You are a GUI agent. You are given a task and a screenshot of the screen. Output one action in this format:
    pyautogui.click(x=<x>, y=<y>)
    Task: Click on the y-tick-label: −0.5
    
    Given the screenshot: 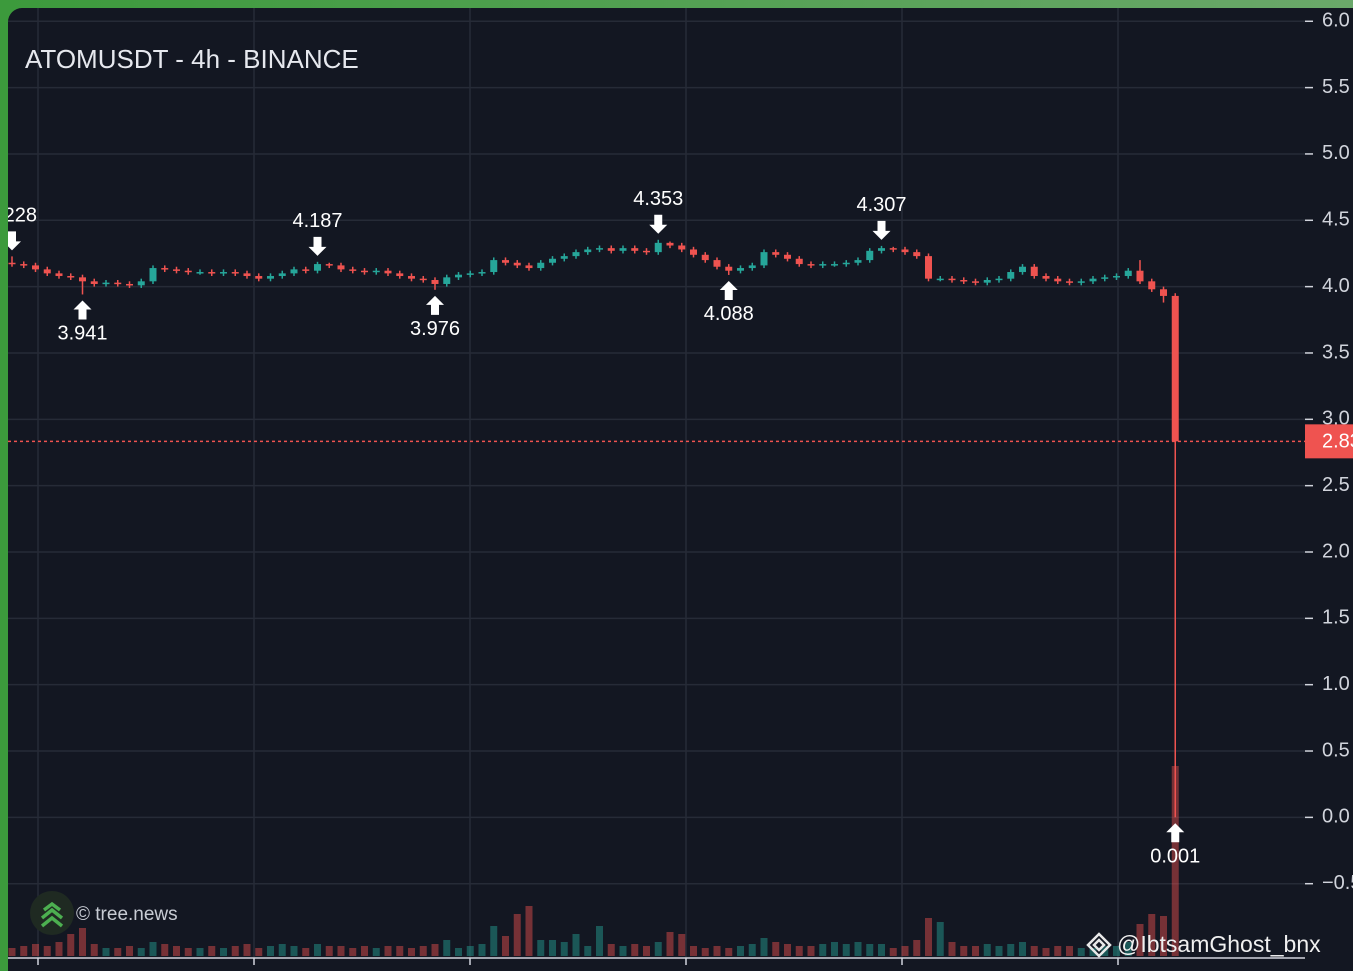 What is the action you would take?
    pyautogui.click(x=1337, y=883)
    